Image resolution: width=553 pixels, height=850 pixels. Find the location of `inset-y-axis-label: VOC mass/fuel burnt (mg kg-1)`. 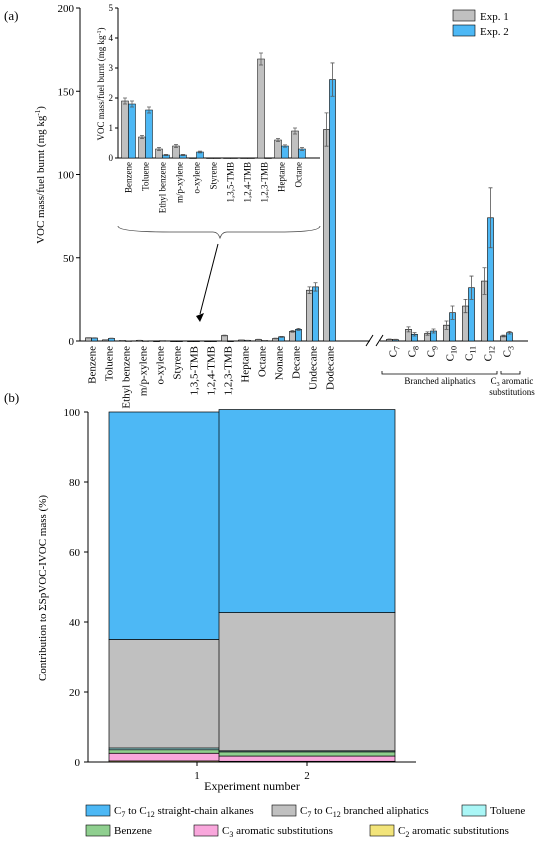

inset-y-axis-label: VOC mass/fuel burnt (mg kg-1) is located at coordinates (101, 84).